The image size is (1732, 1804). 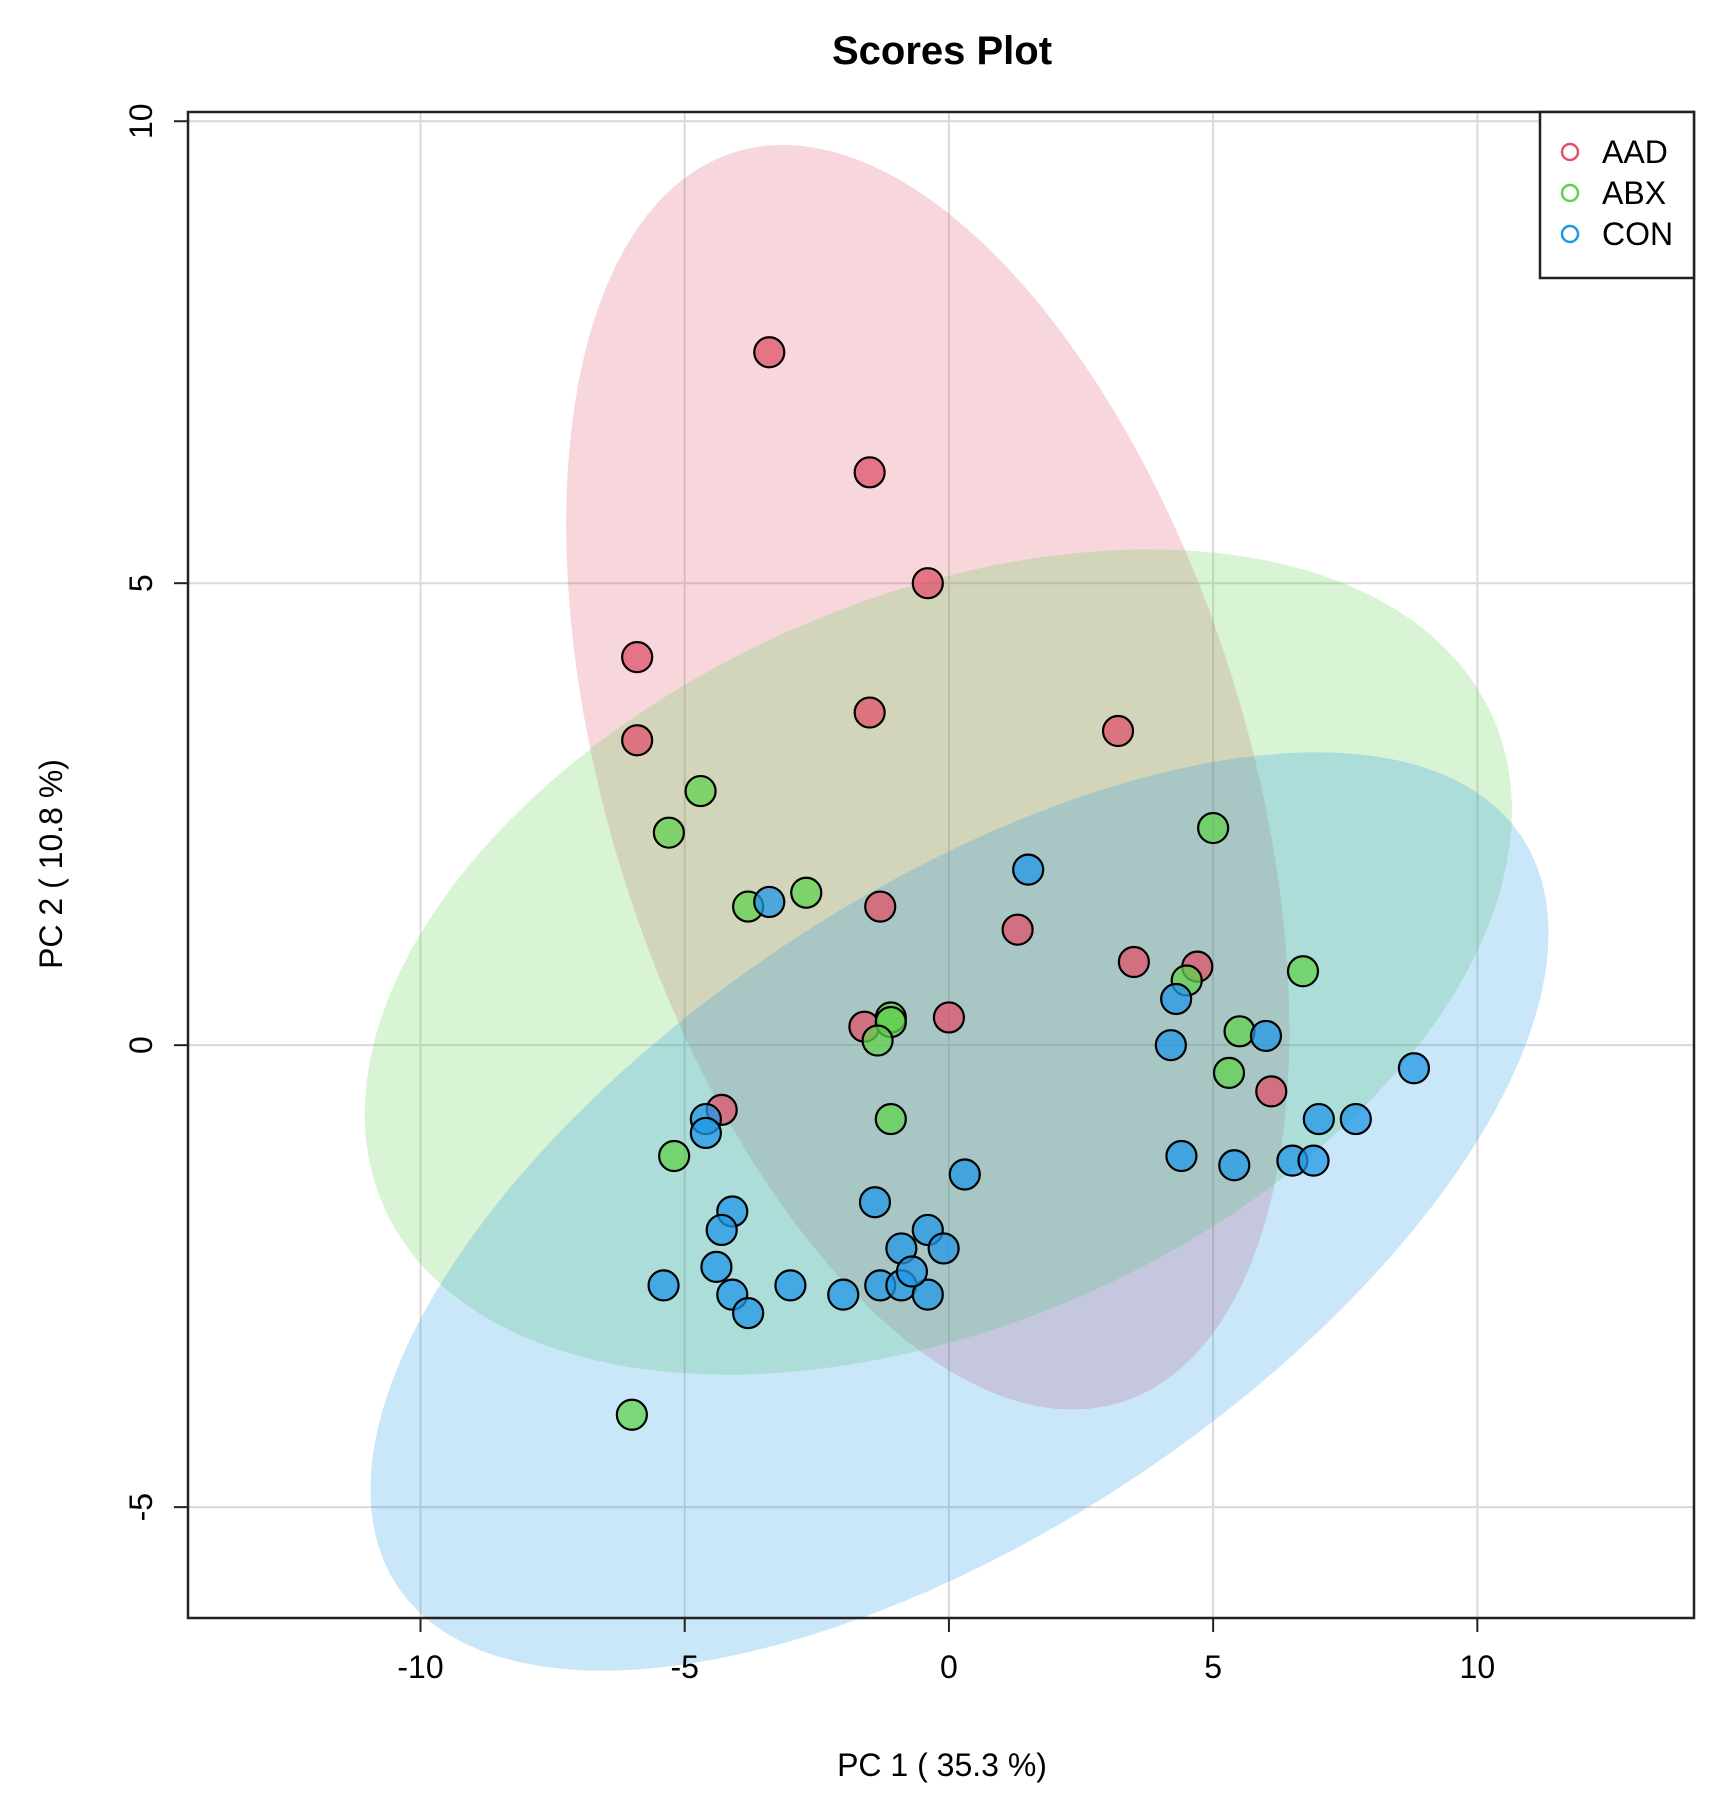 What do you see at coordinates (1637, 234) in the screenshot?
I see `legend-label-con: CON` at bounding box center [1637, 234].